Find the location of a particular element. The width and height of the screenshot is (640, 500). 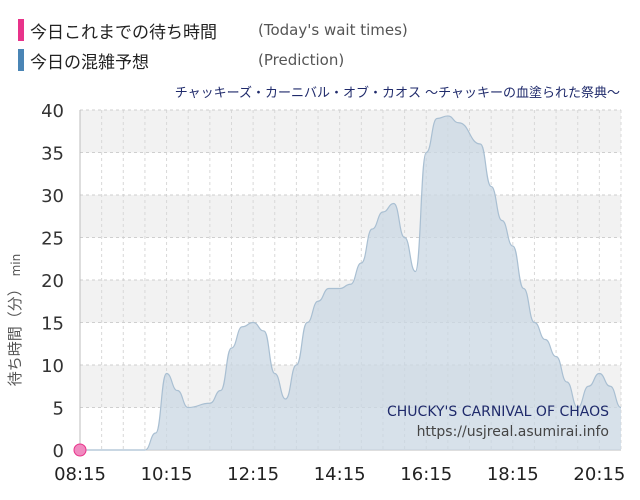

legend-prediction-label: 今日の混雑予想 is located at coordinates (89, 62).